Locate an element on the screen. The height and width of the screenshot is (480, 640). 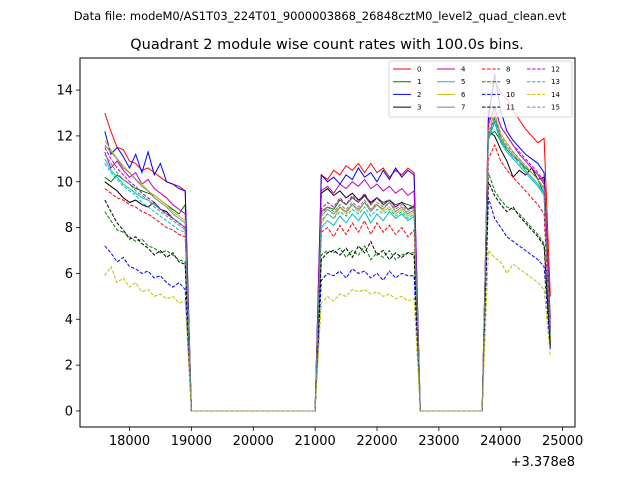
legend-label-12: 12 is located at coordinates (555, 70).